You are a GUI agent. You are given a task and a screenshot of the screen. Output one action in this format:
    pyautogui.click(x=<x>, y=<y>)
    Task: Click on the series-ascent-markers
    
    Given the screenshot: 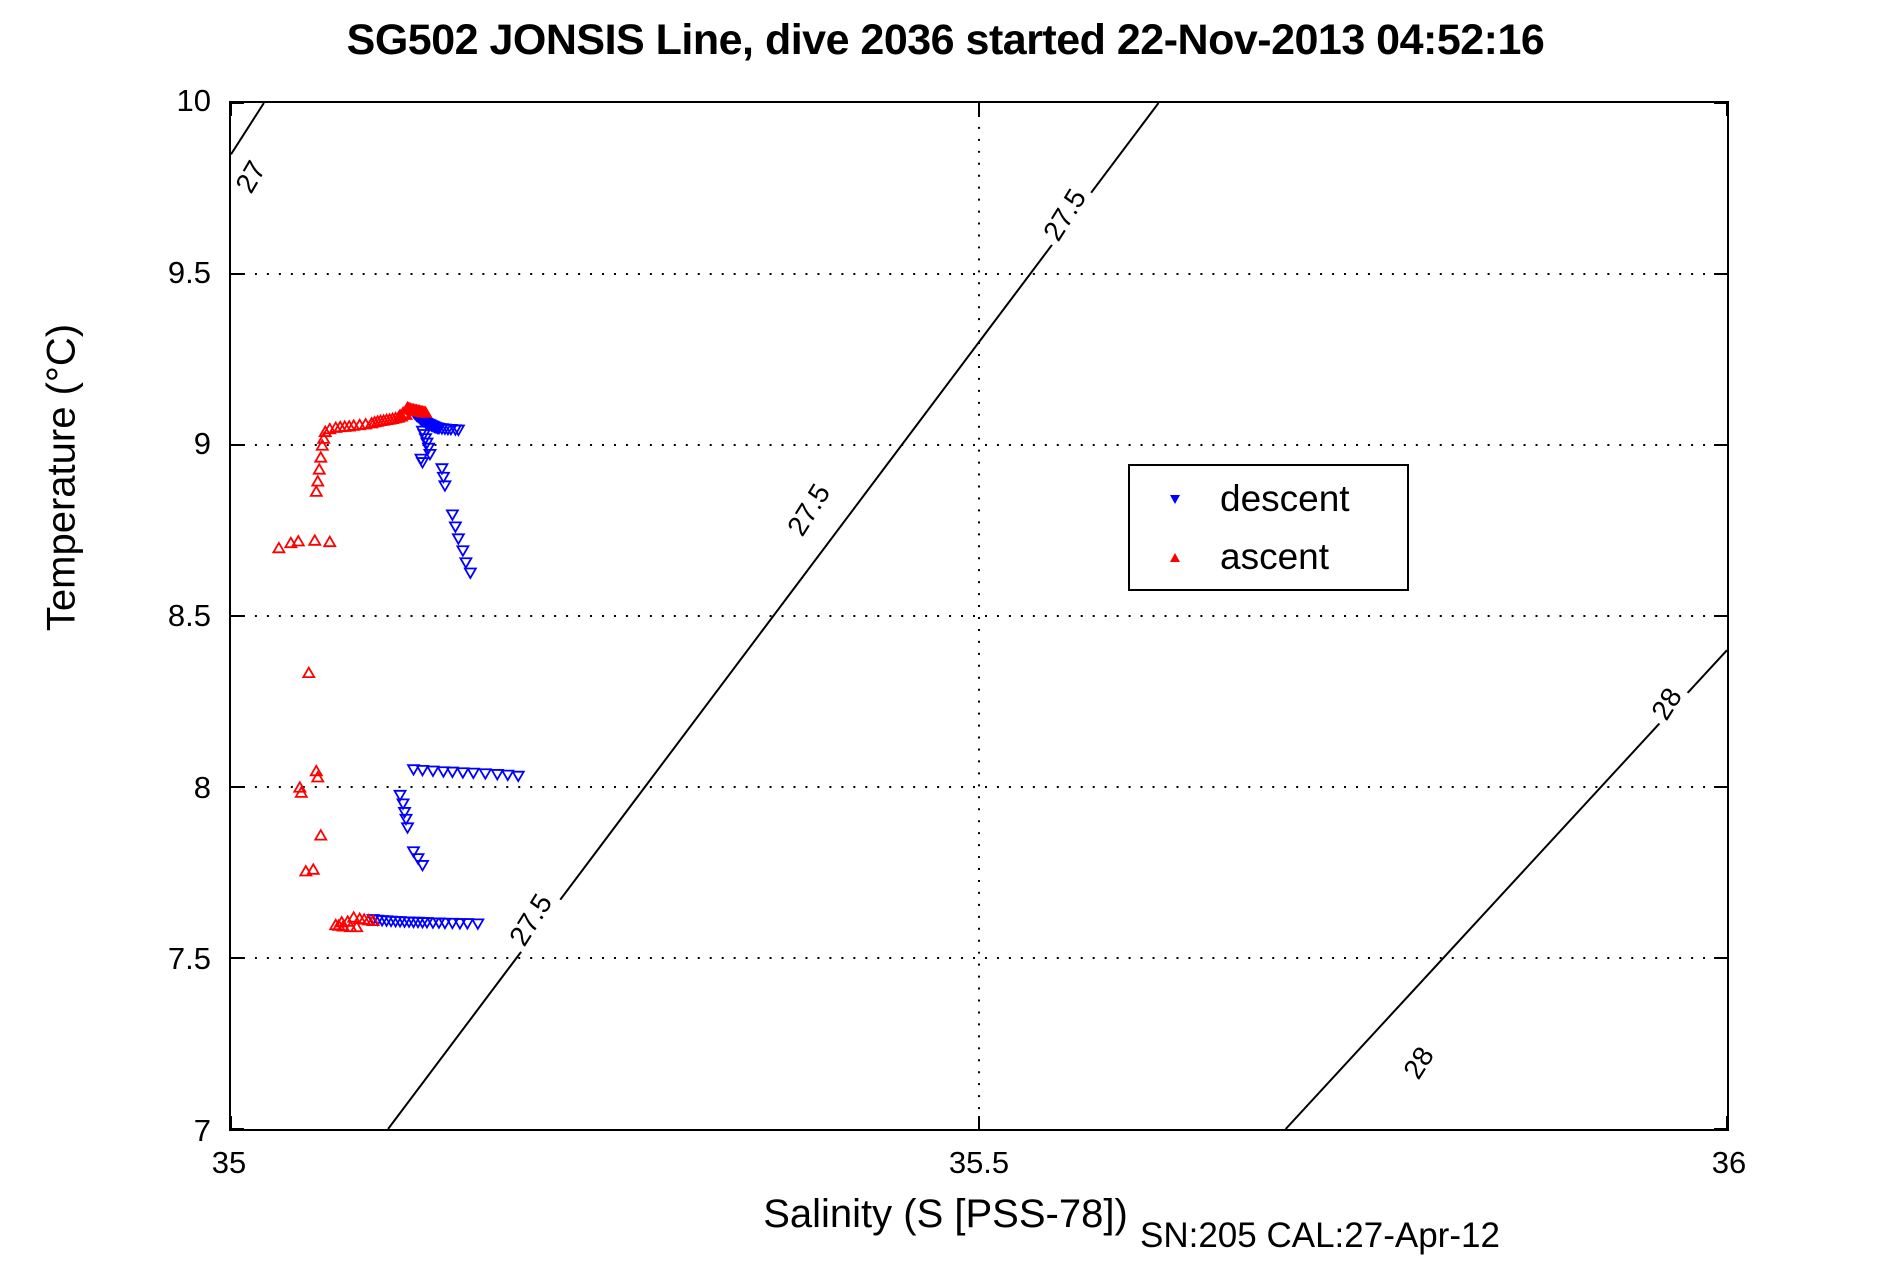 What is the action you would take?
    pyautogui.click(x=352, y=666)
    